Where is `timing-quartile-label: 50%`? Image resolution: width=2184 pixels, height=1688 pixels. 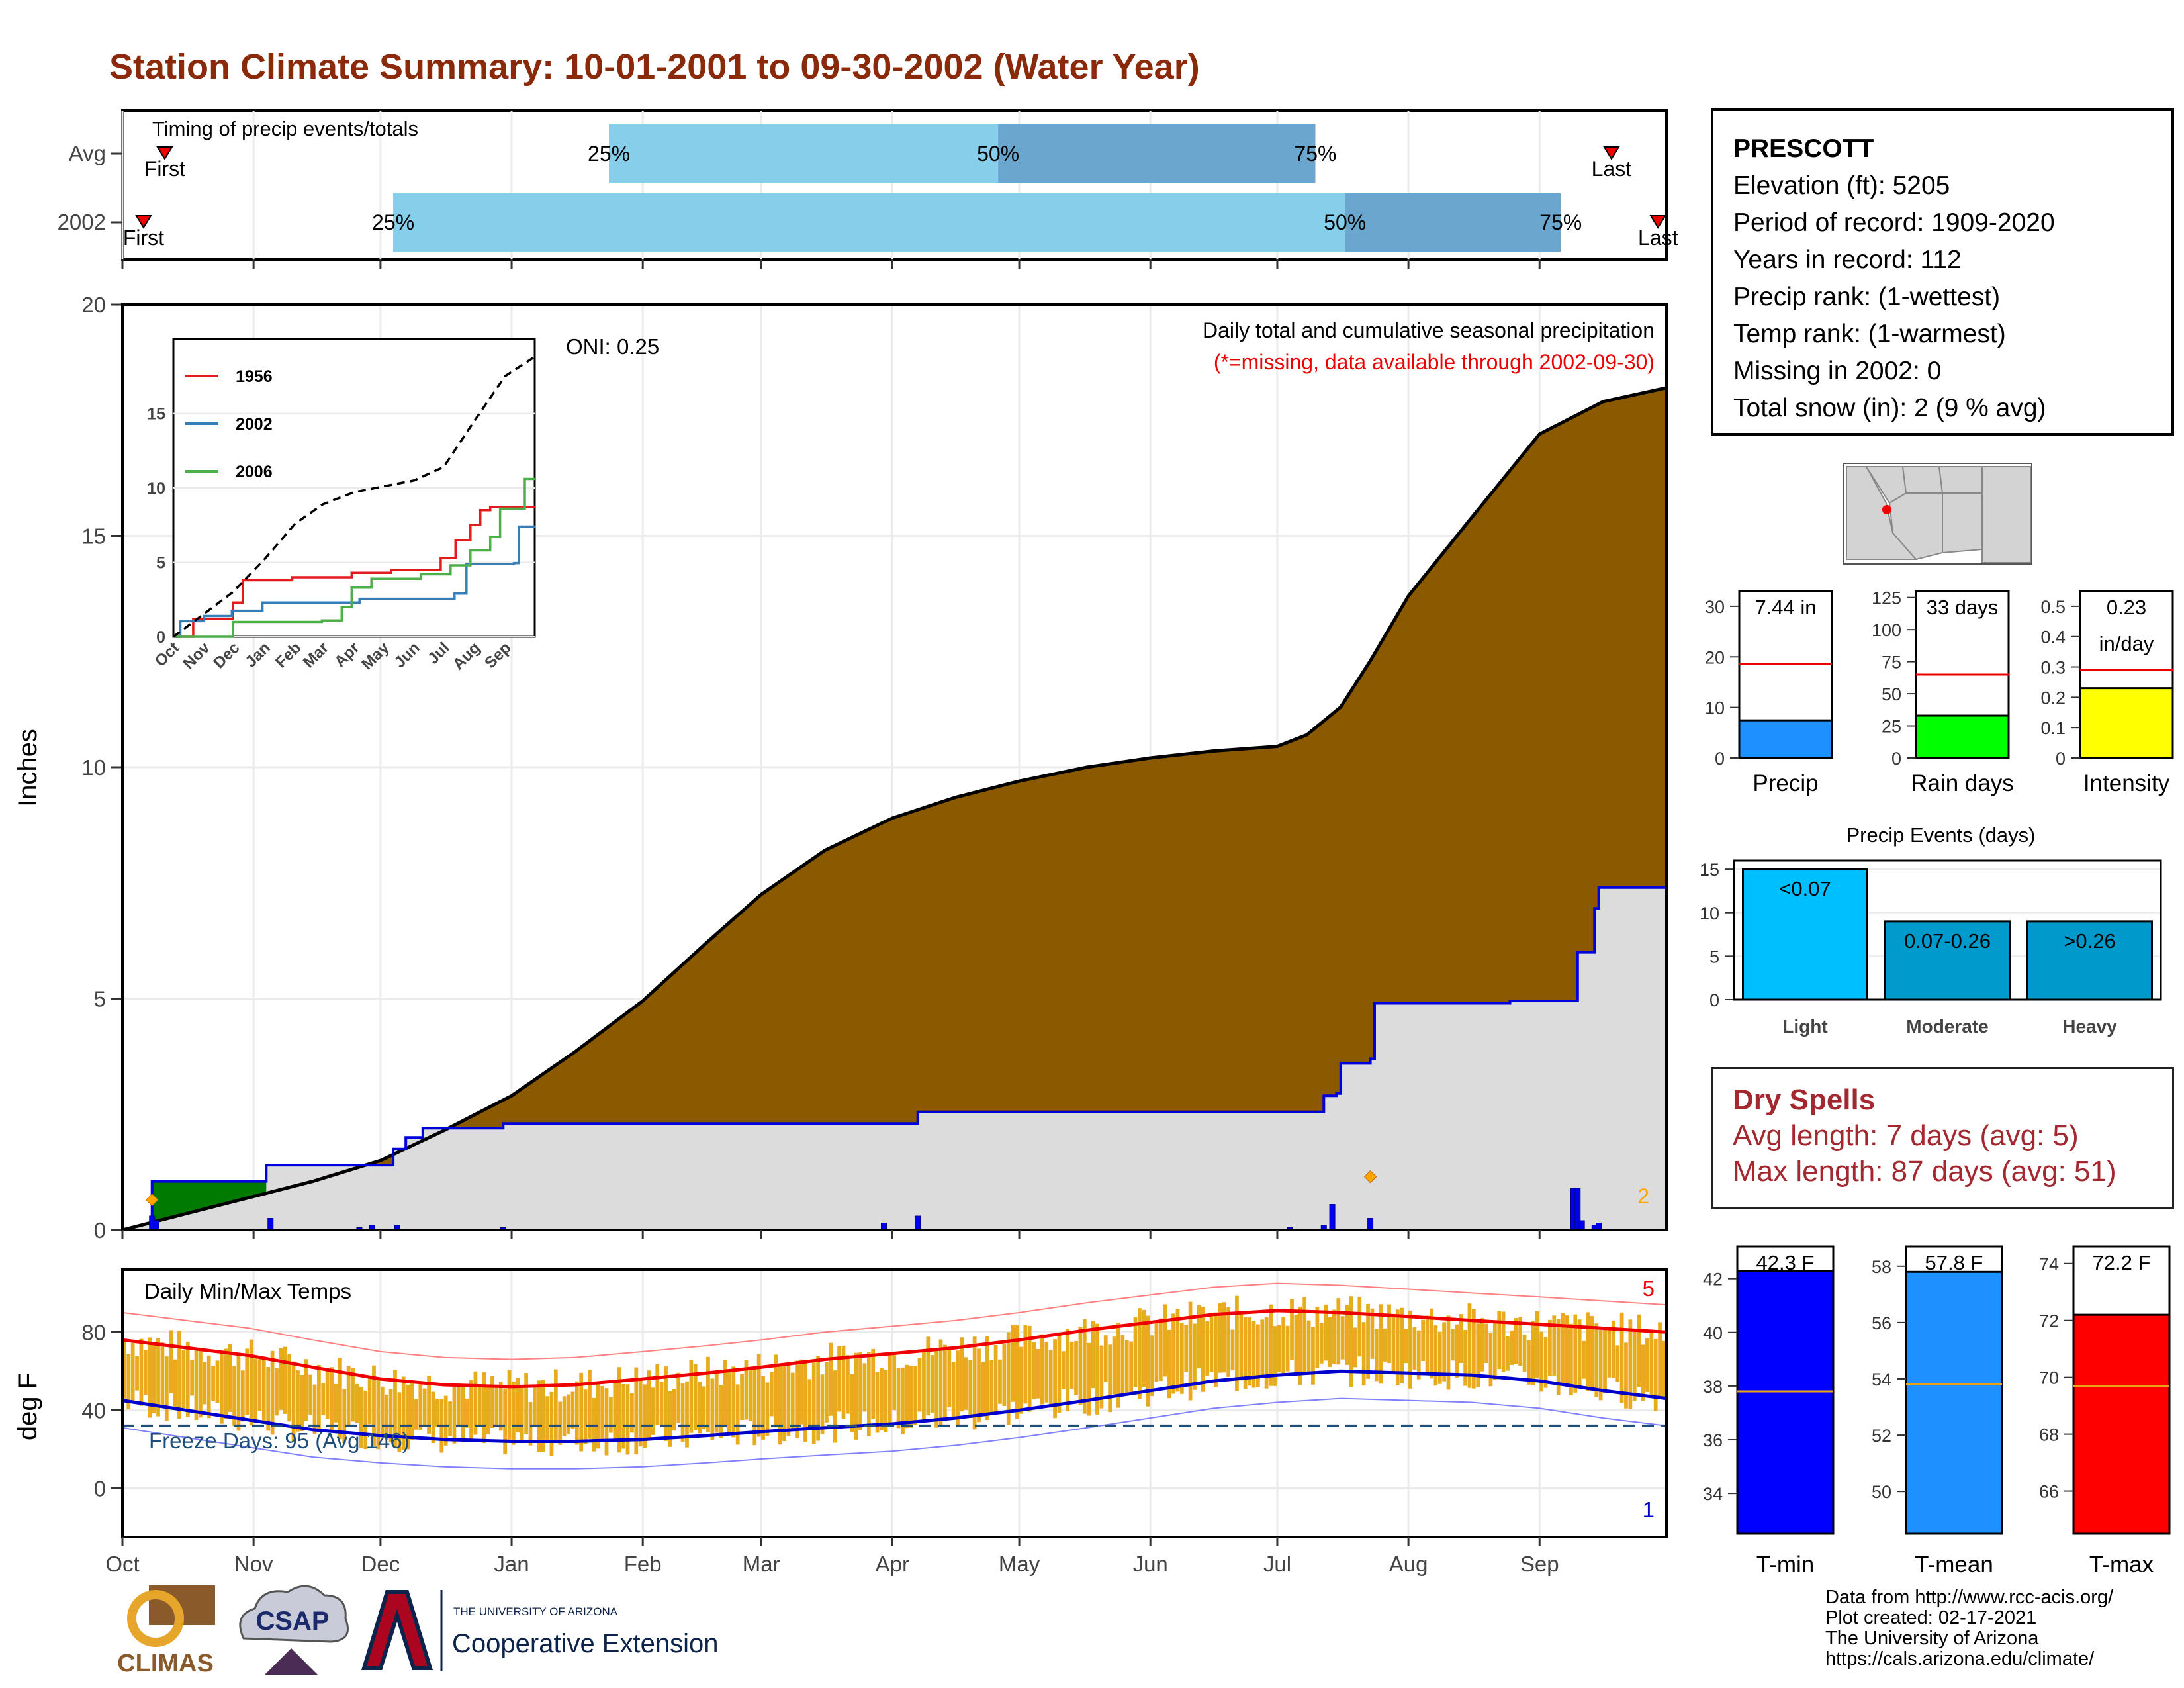 timing-quartile-label: 50% is located at coordinates (998, 153).